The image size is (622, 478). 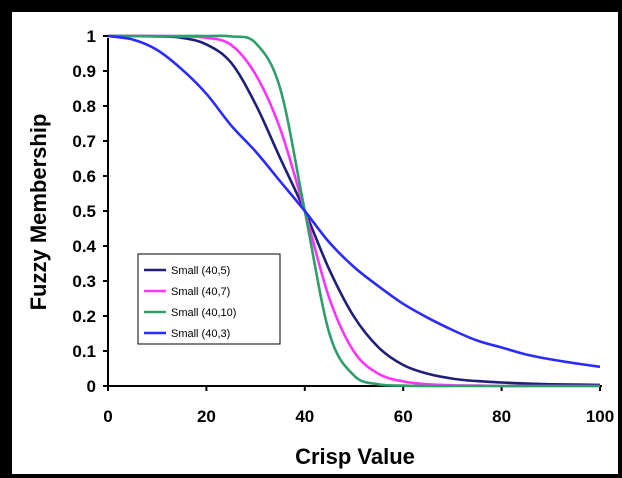 What do you see at coordinates (203, 313) in the screenshot?
I see `legend-label: Small (40,10)` at bounding box center [203, 313].